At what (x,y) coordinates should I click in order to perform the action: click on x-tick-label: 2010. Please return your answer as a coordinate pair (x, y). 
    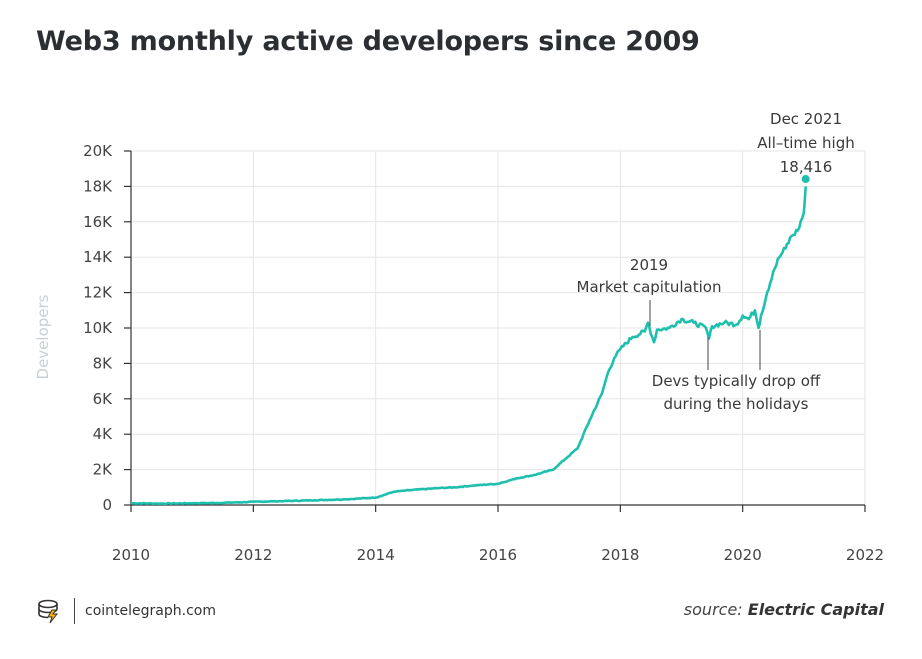
    Looking at the image, I should click on (131, 555).